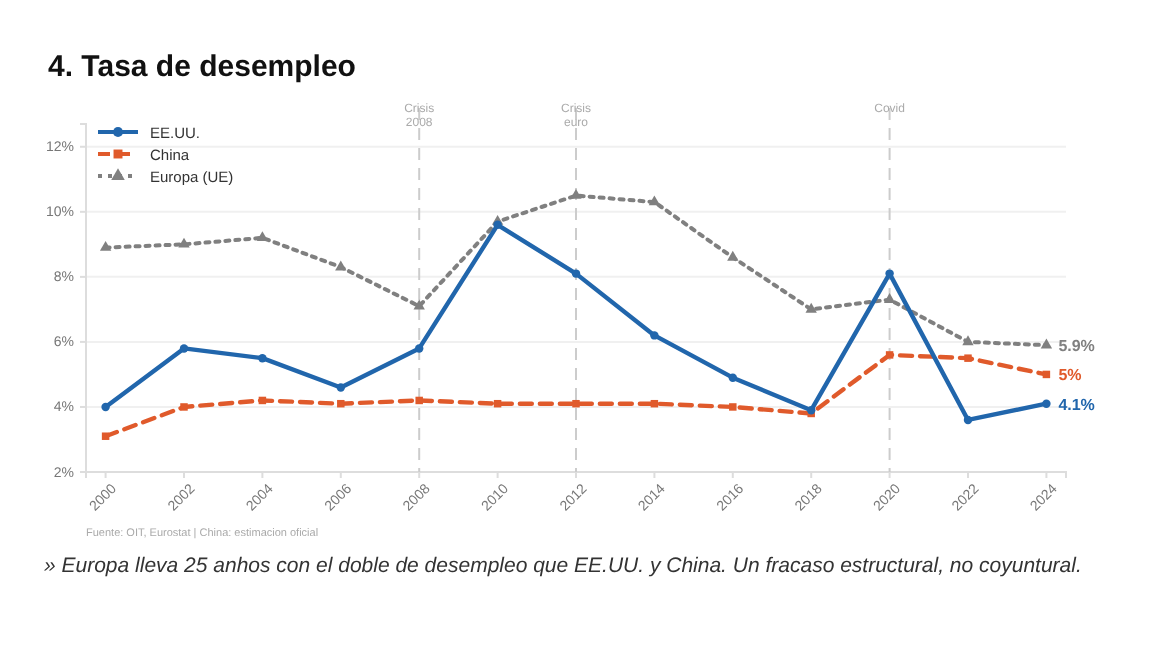 This screenshot has width=1162, height=666. What do you see at coordinates (202, 67) in the screenshot?
I see `chart-title: 4. Tasa de desempleo` at bounding box center [202, 67].